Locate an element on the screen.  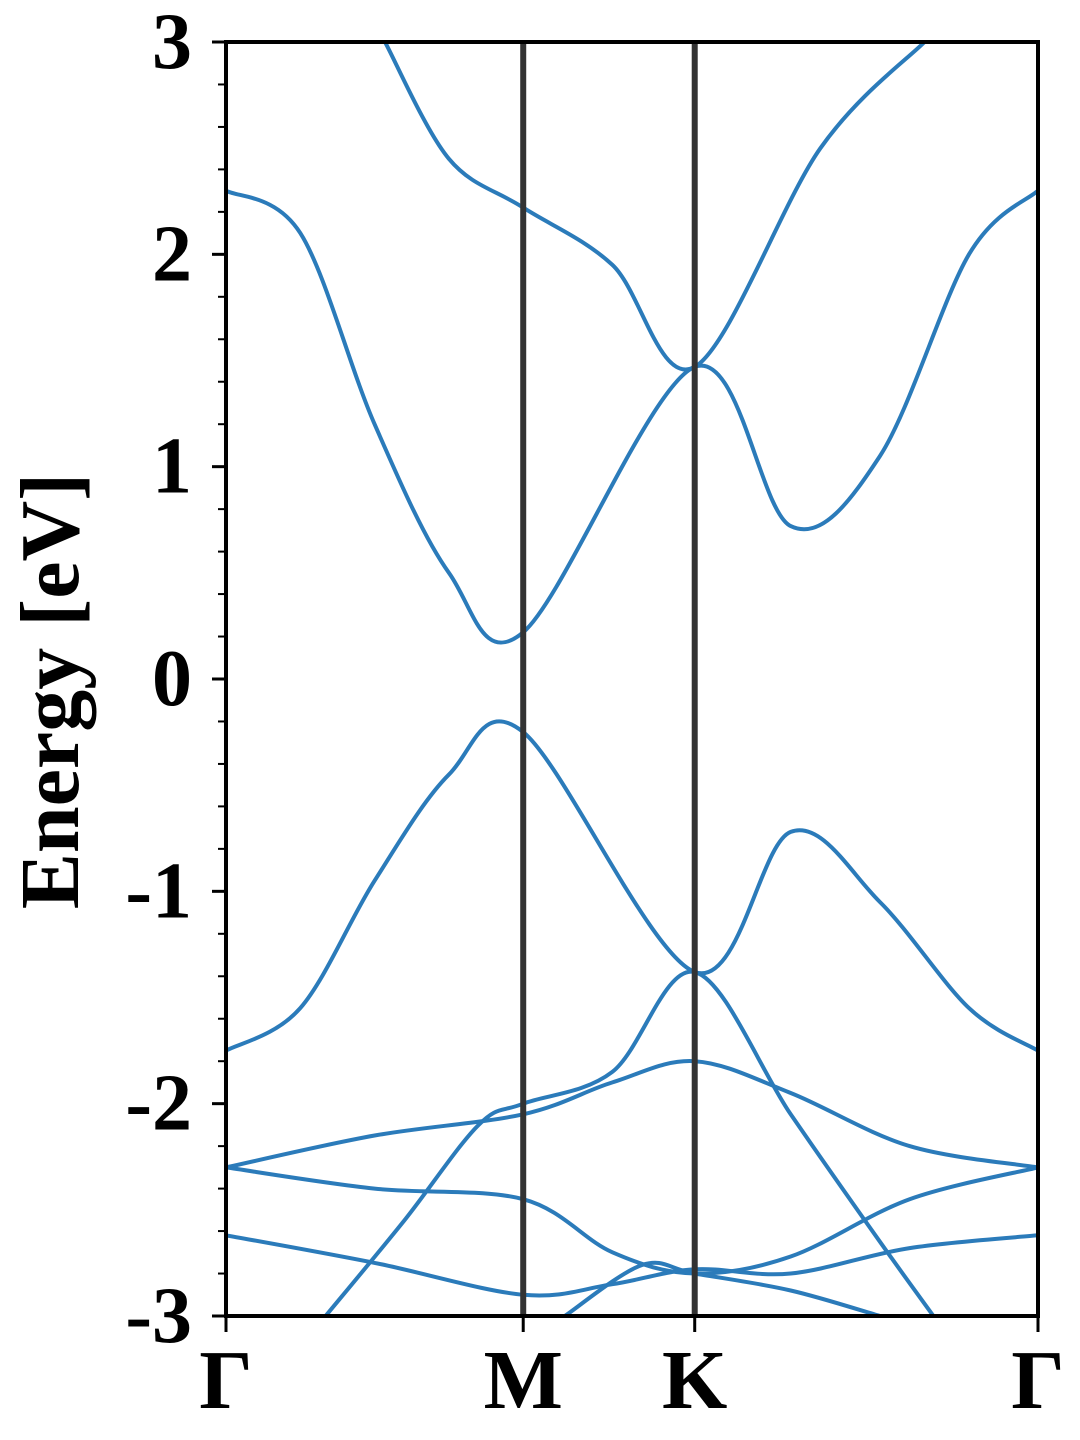
y-ticks-layer: 3 2 1 0 -1 -2 -3 is located at coordinates (175, 680).